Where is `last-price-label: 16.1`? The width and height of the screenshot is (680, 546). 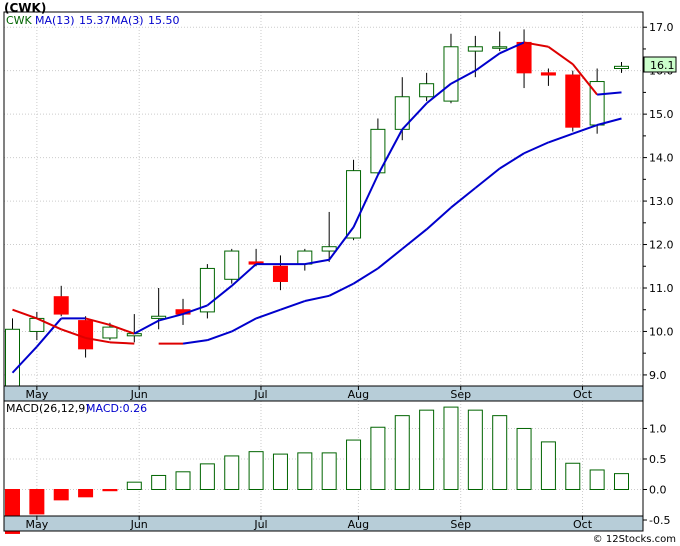
last-price-label: 16.1 is located at coordinates (662, 65).